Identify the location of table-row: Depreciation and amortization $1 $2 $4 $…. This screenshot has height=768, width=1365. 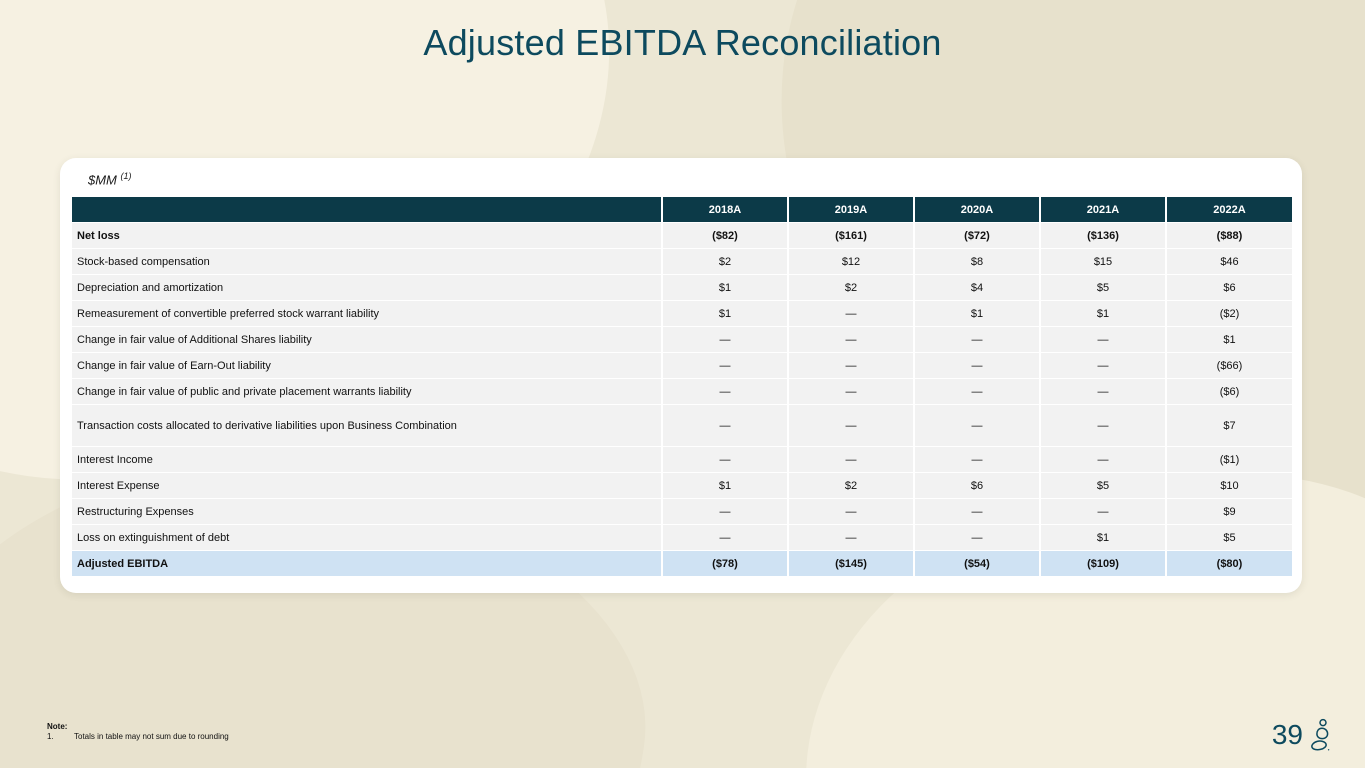
(682, 287).